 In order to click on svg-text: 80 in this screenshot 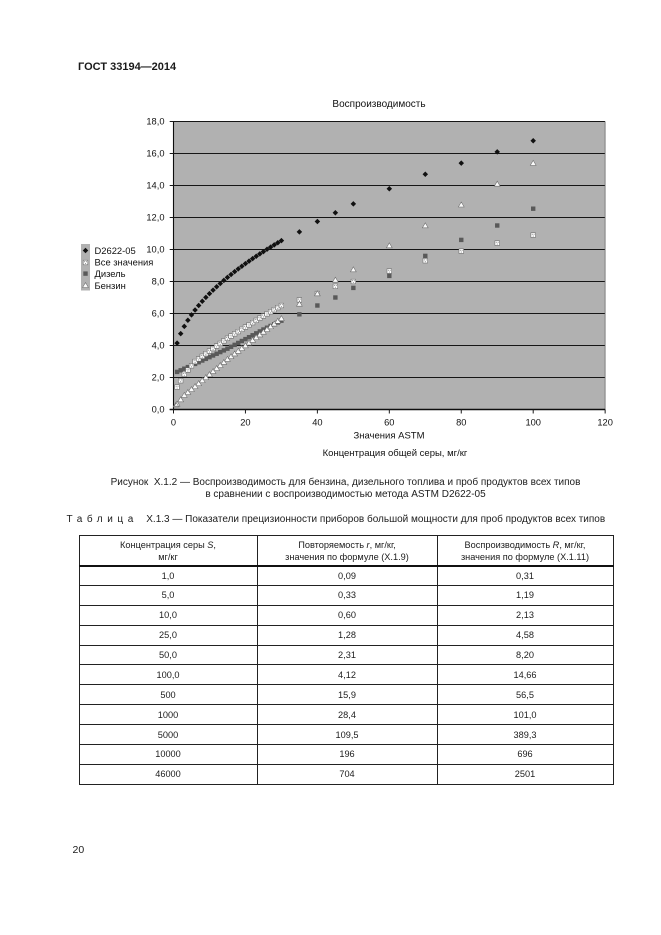, I will do `click(461, 423)`.